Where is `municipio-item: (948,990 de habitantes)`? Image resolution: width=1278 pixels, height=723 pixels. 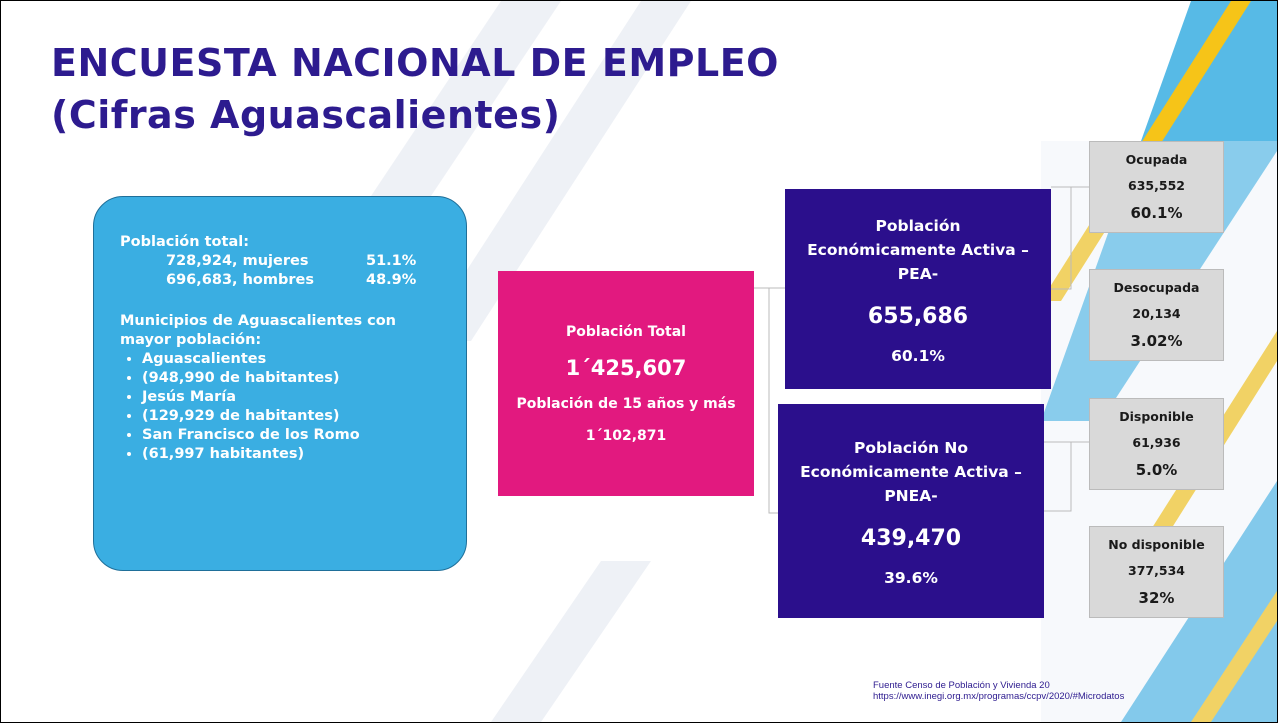
municipio-item: (948,990 de habitantes) is located at coordinates (294, 378).